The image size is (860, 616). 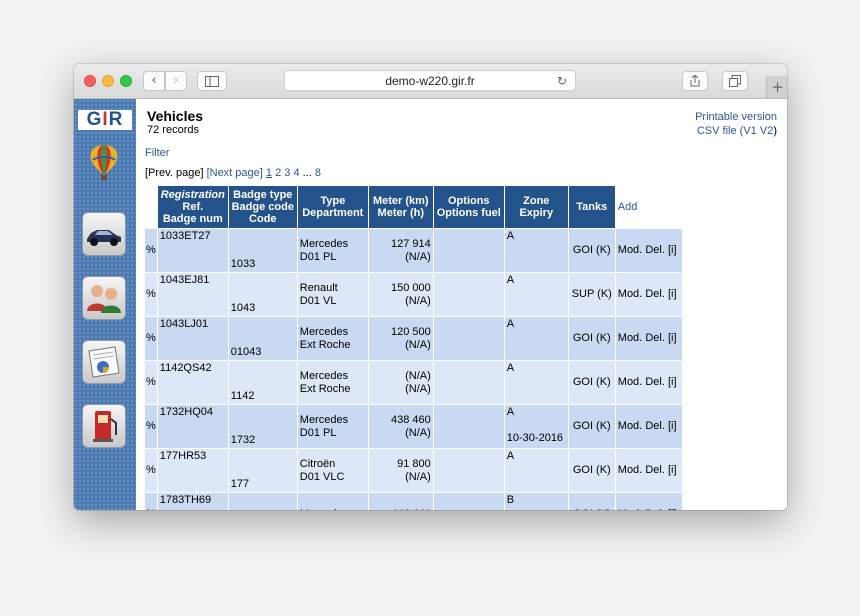 I want to click on export-links: Printable version CSV file (V1 V2), so click(x=736, y=124).